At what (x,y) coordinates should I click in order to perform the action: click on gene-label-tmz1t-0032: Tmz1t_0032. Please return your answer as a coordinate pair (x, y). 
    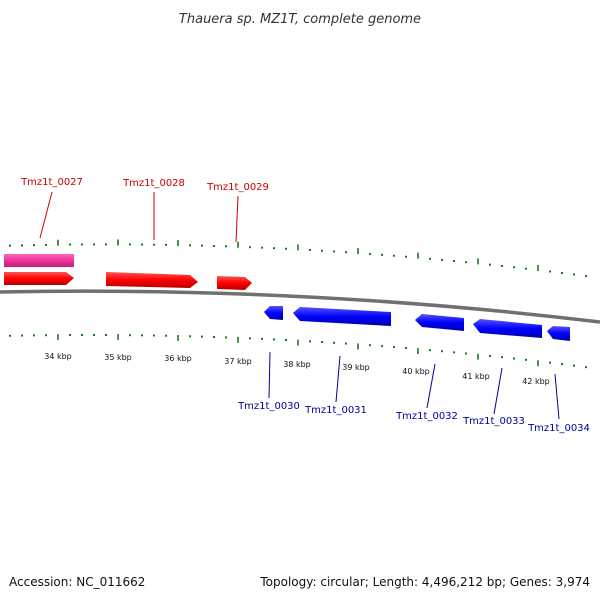
    Looking at the image, I should click on (426, 416).